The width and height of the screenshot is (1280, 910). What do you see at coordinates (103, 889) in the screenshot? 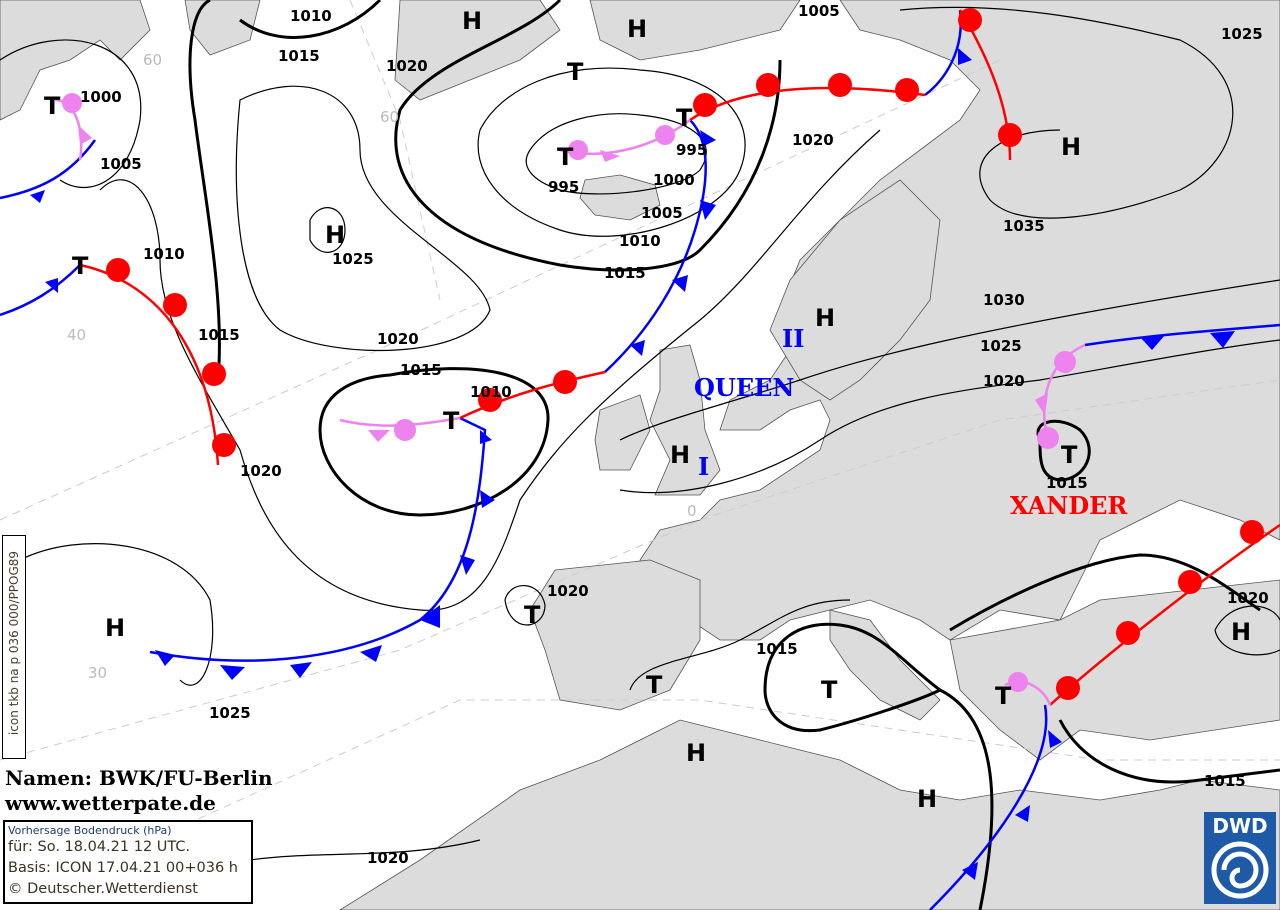
I see `info-copyright: © Deutscher.Wetterdienst` at bounding box center [103, 889].